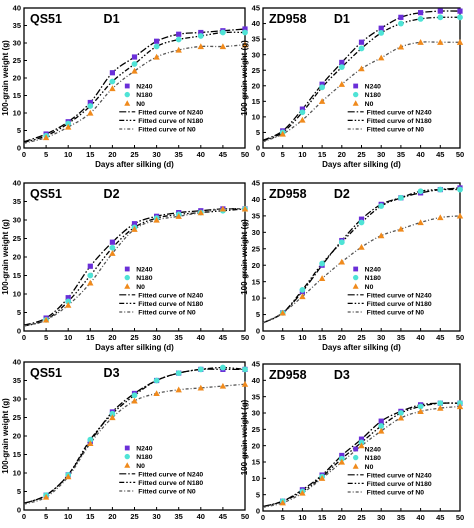 This screenshot has height=528, width=474. What do you see at coordinates (401, 517) in the screenshot?
I see `x-tick-label: 35` at bounding box center [401, 517].